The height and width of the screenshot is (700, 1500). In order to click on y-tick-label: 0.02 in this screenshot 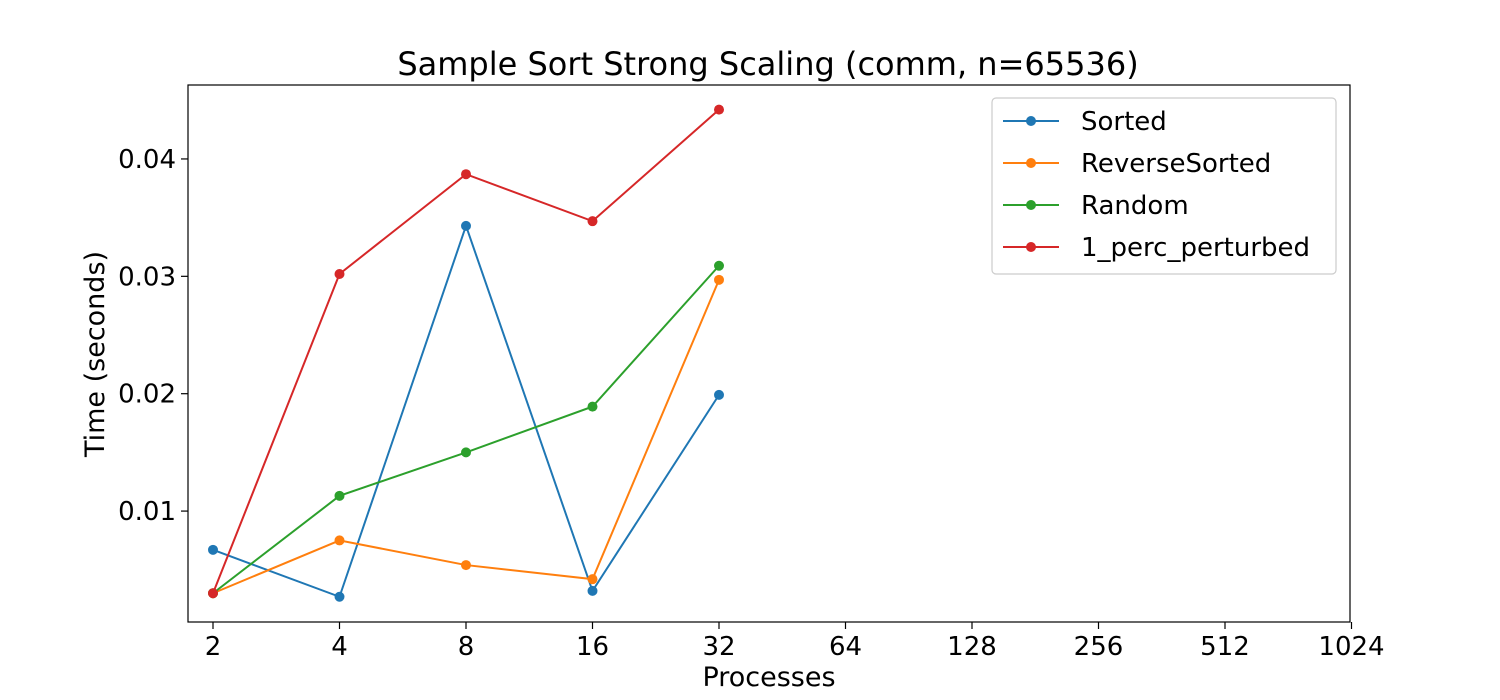, I will do `click(147, 395)`.